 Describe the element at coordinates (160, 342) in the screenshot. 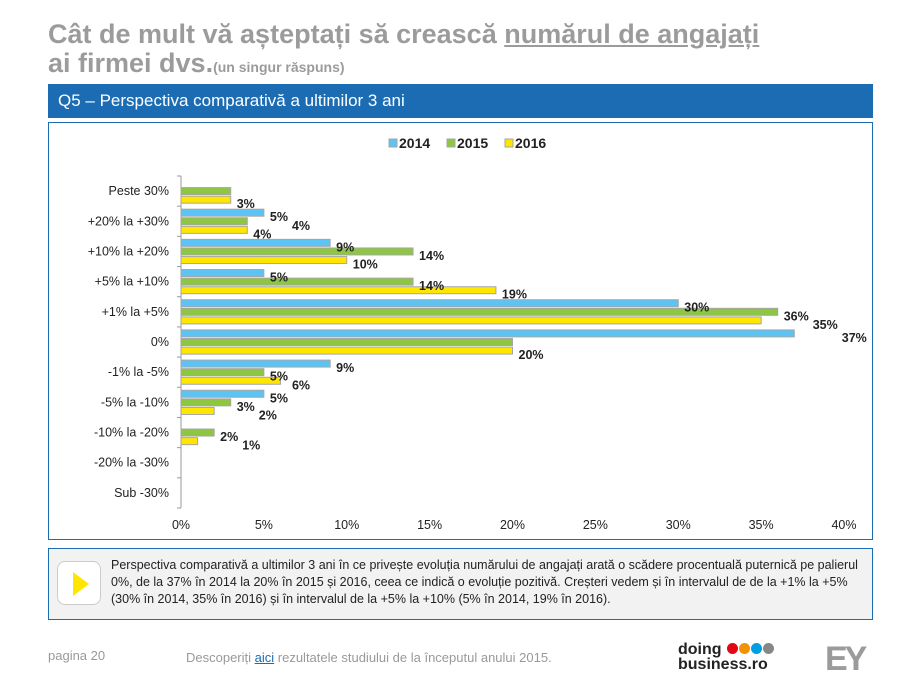

I see `category-label: 0%` at that location.